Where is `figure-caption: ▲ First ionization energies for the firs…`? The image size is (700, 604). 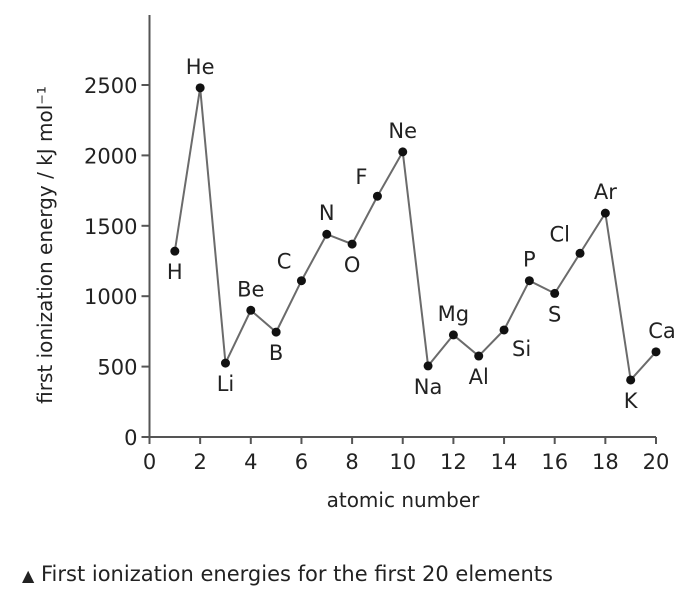
figure-caption: ▲ First ionization energies for the firs… is located at coordinates (287, 574).